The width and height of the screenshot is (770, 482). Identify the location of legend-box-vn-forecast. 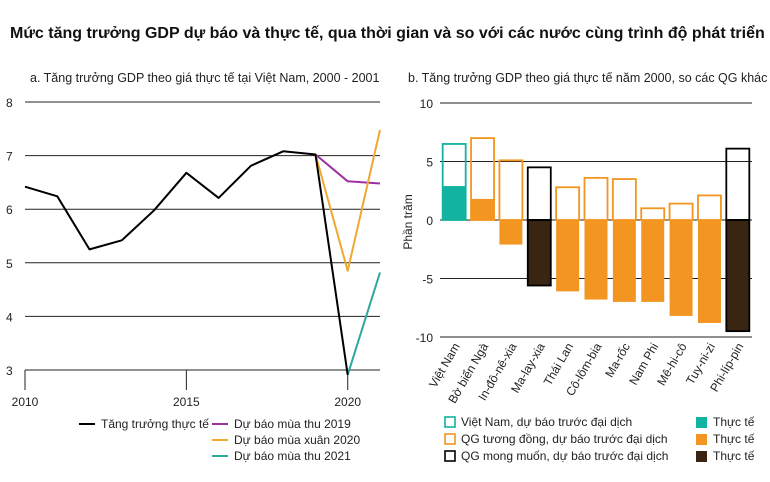
(450, 422).